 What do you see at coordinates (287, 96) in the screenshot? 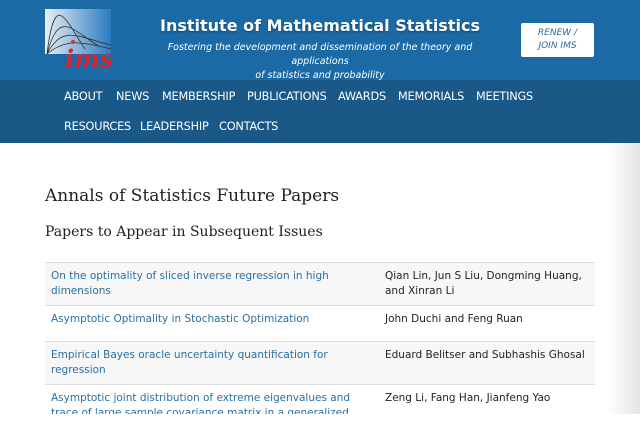
I see `nav-publications: PUBLICATIONS` at bounding box center [287, 96].